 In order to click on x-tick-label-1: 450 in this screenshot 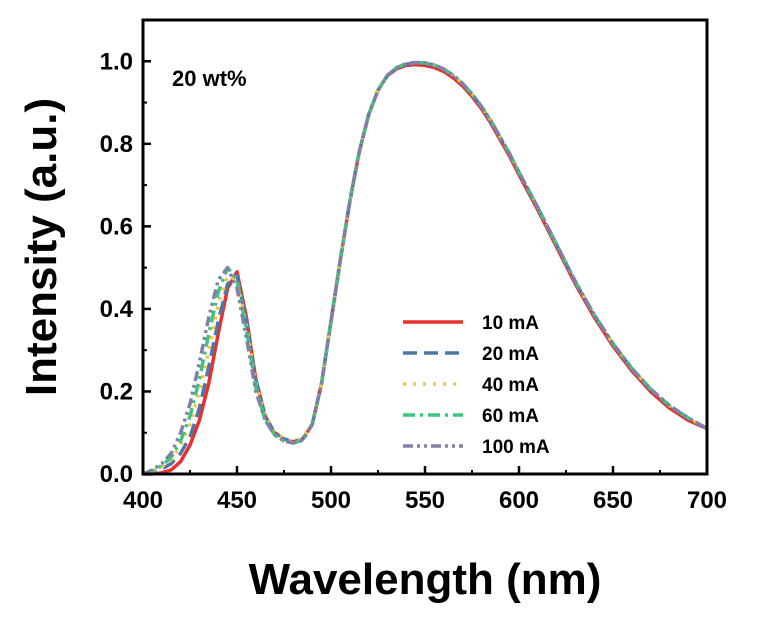, I will do `click(237, 500)`.